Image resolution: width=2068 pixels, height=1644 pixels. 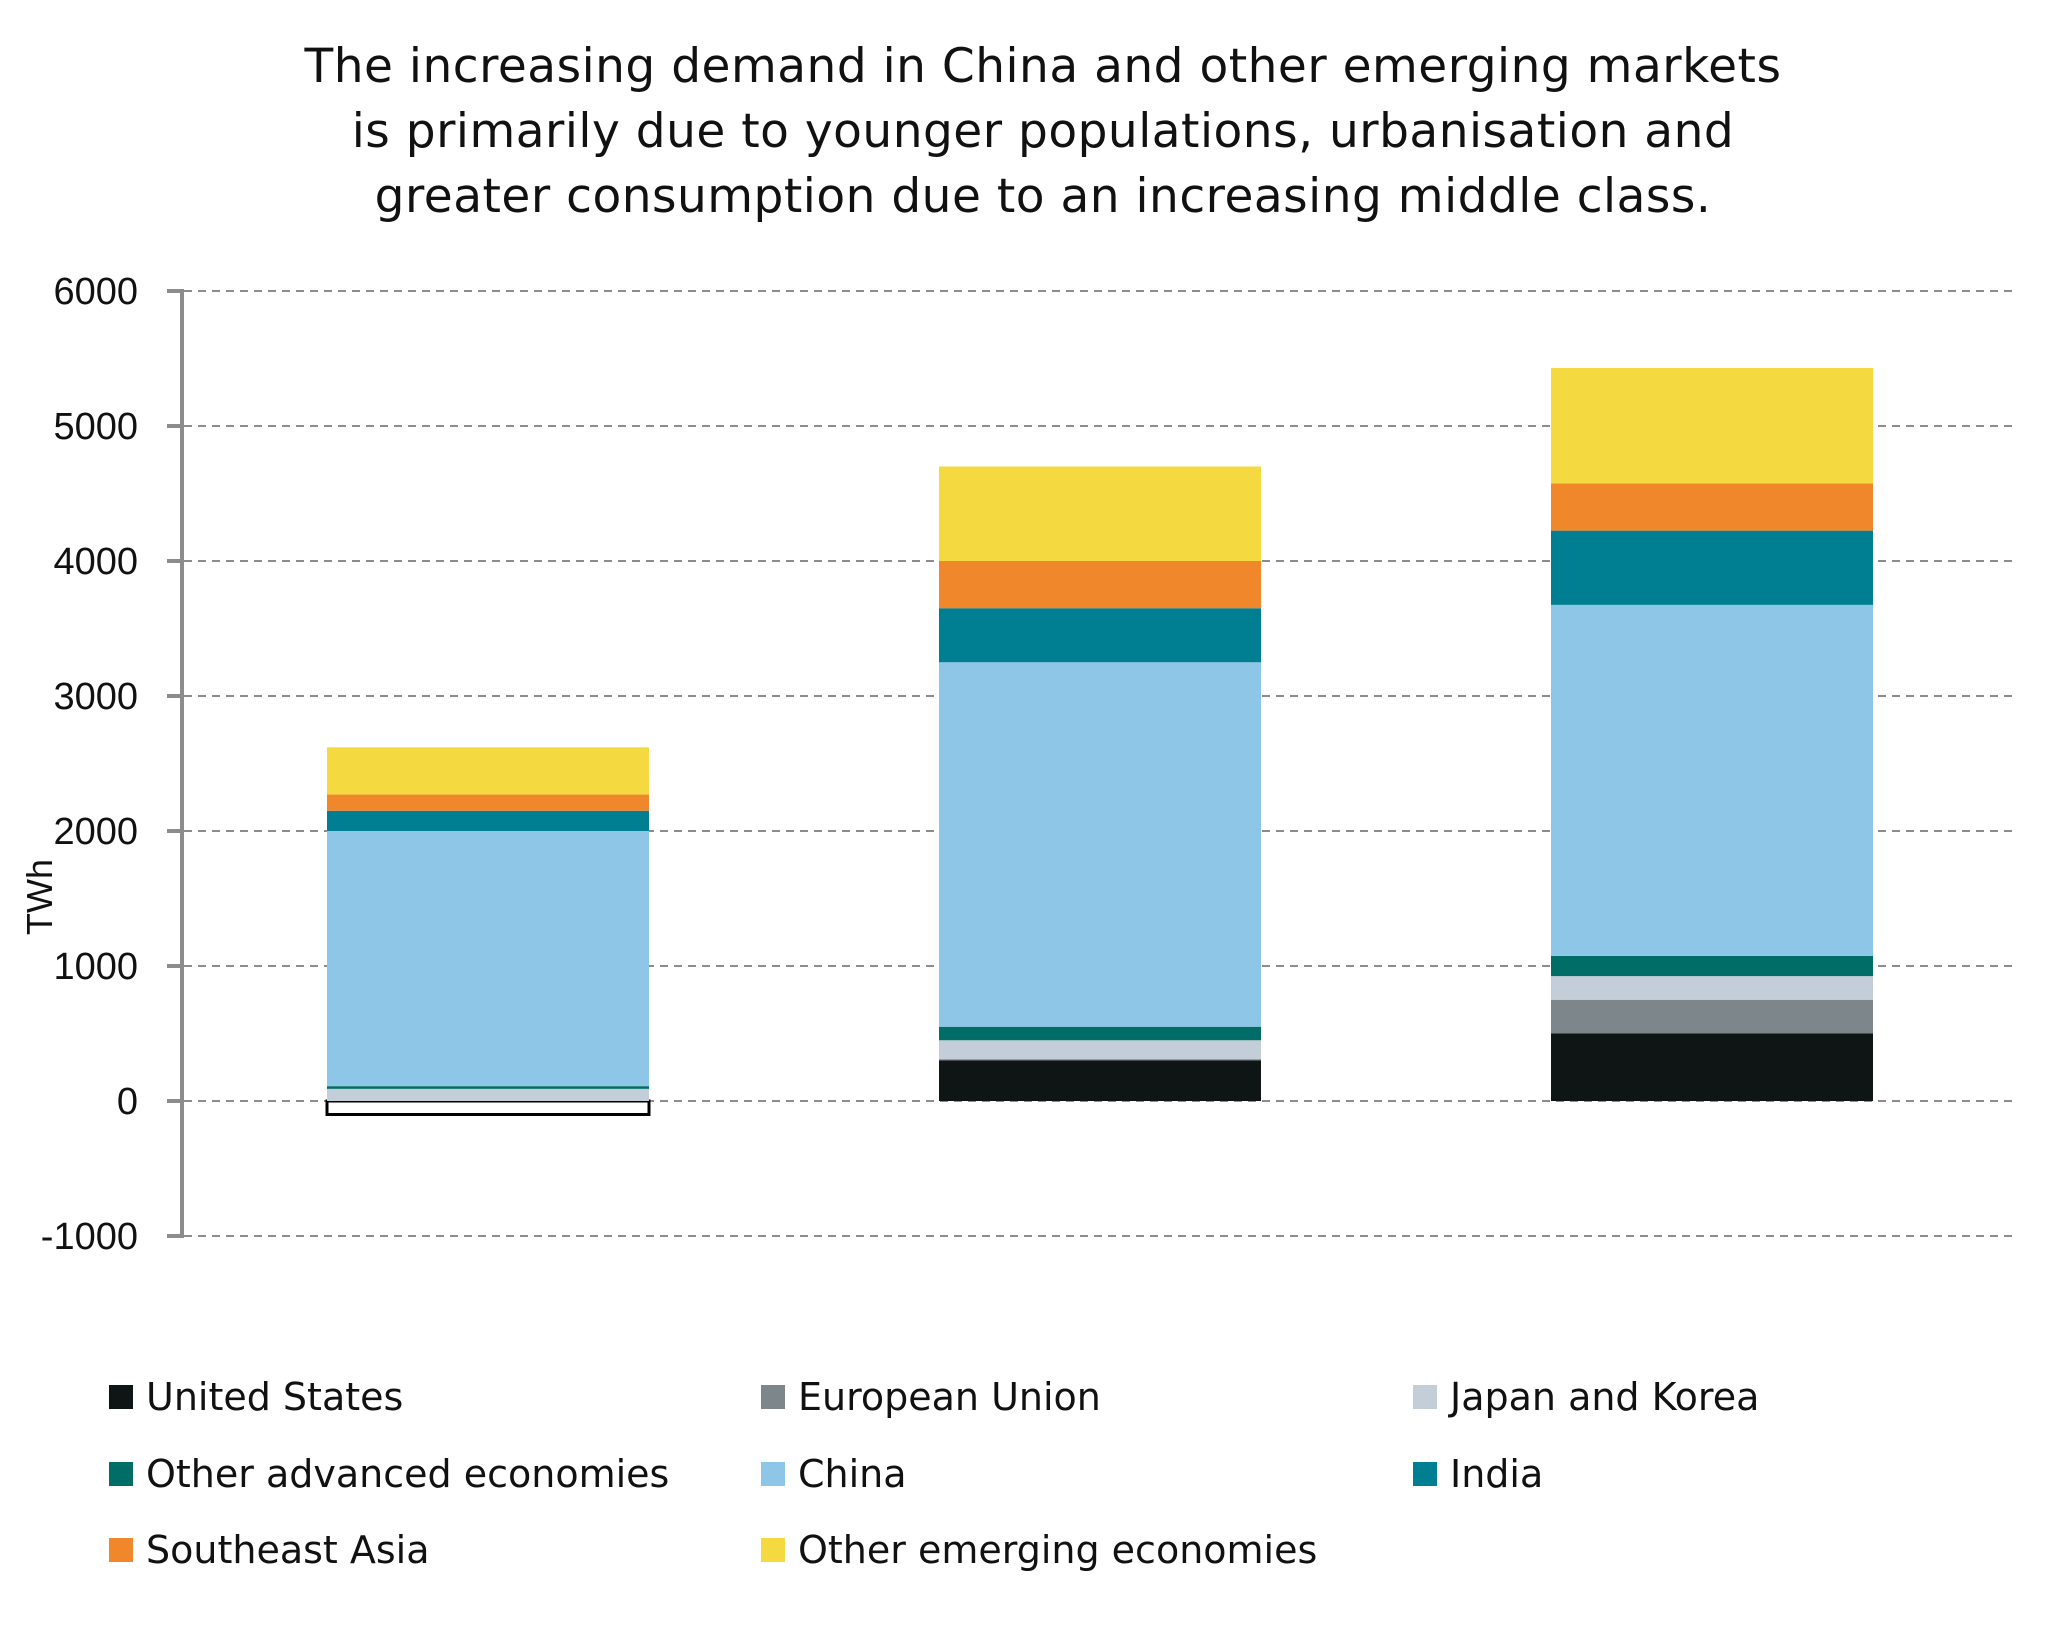 I want to click on legend-item-southeast-asia: Southeast Asia, so click(x=269, y=1550).